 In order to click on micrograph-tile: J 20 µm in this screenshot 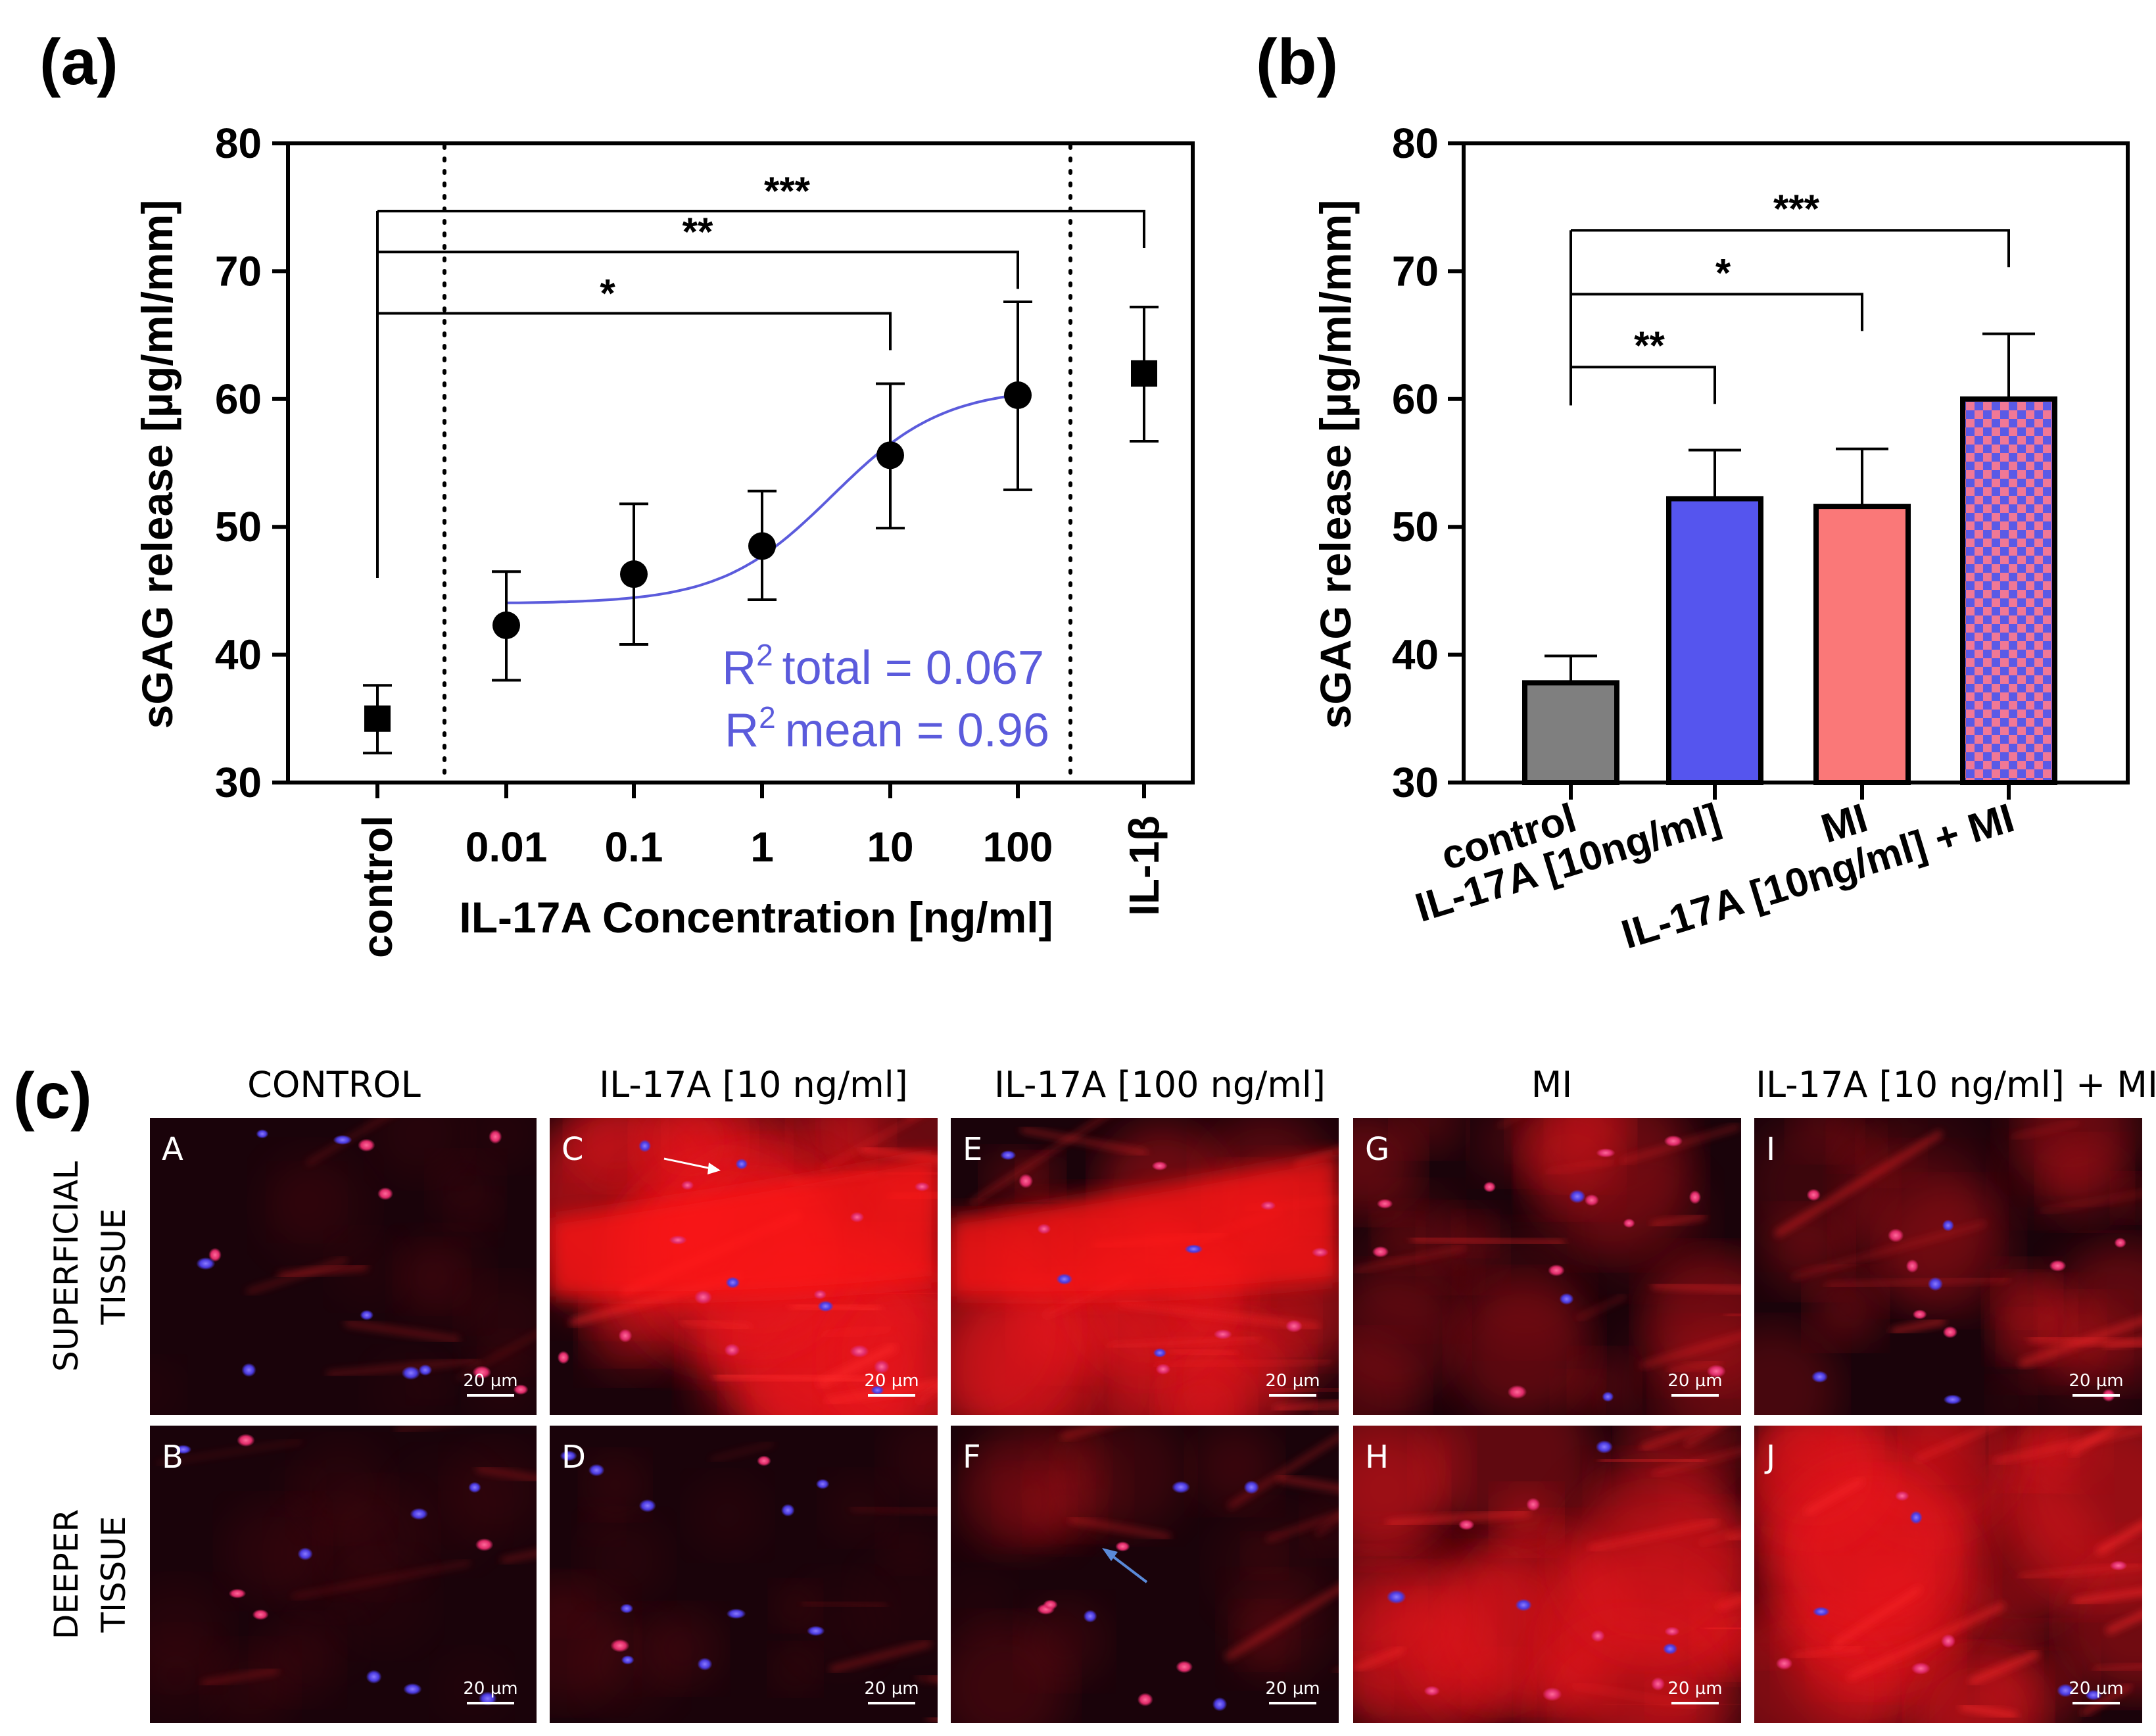, I will do `click(1948, 1574)`.